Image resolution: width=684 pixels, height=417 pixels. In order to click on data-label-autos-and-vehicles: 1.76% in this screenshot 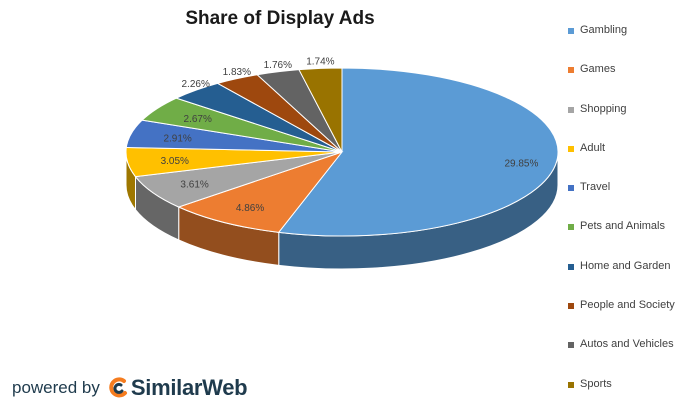, I will do `click(278, 65)`.